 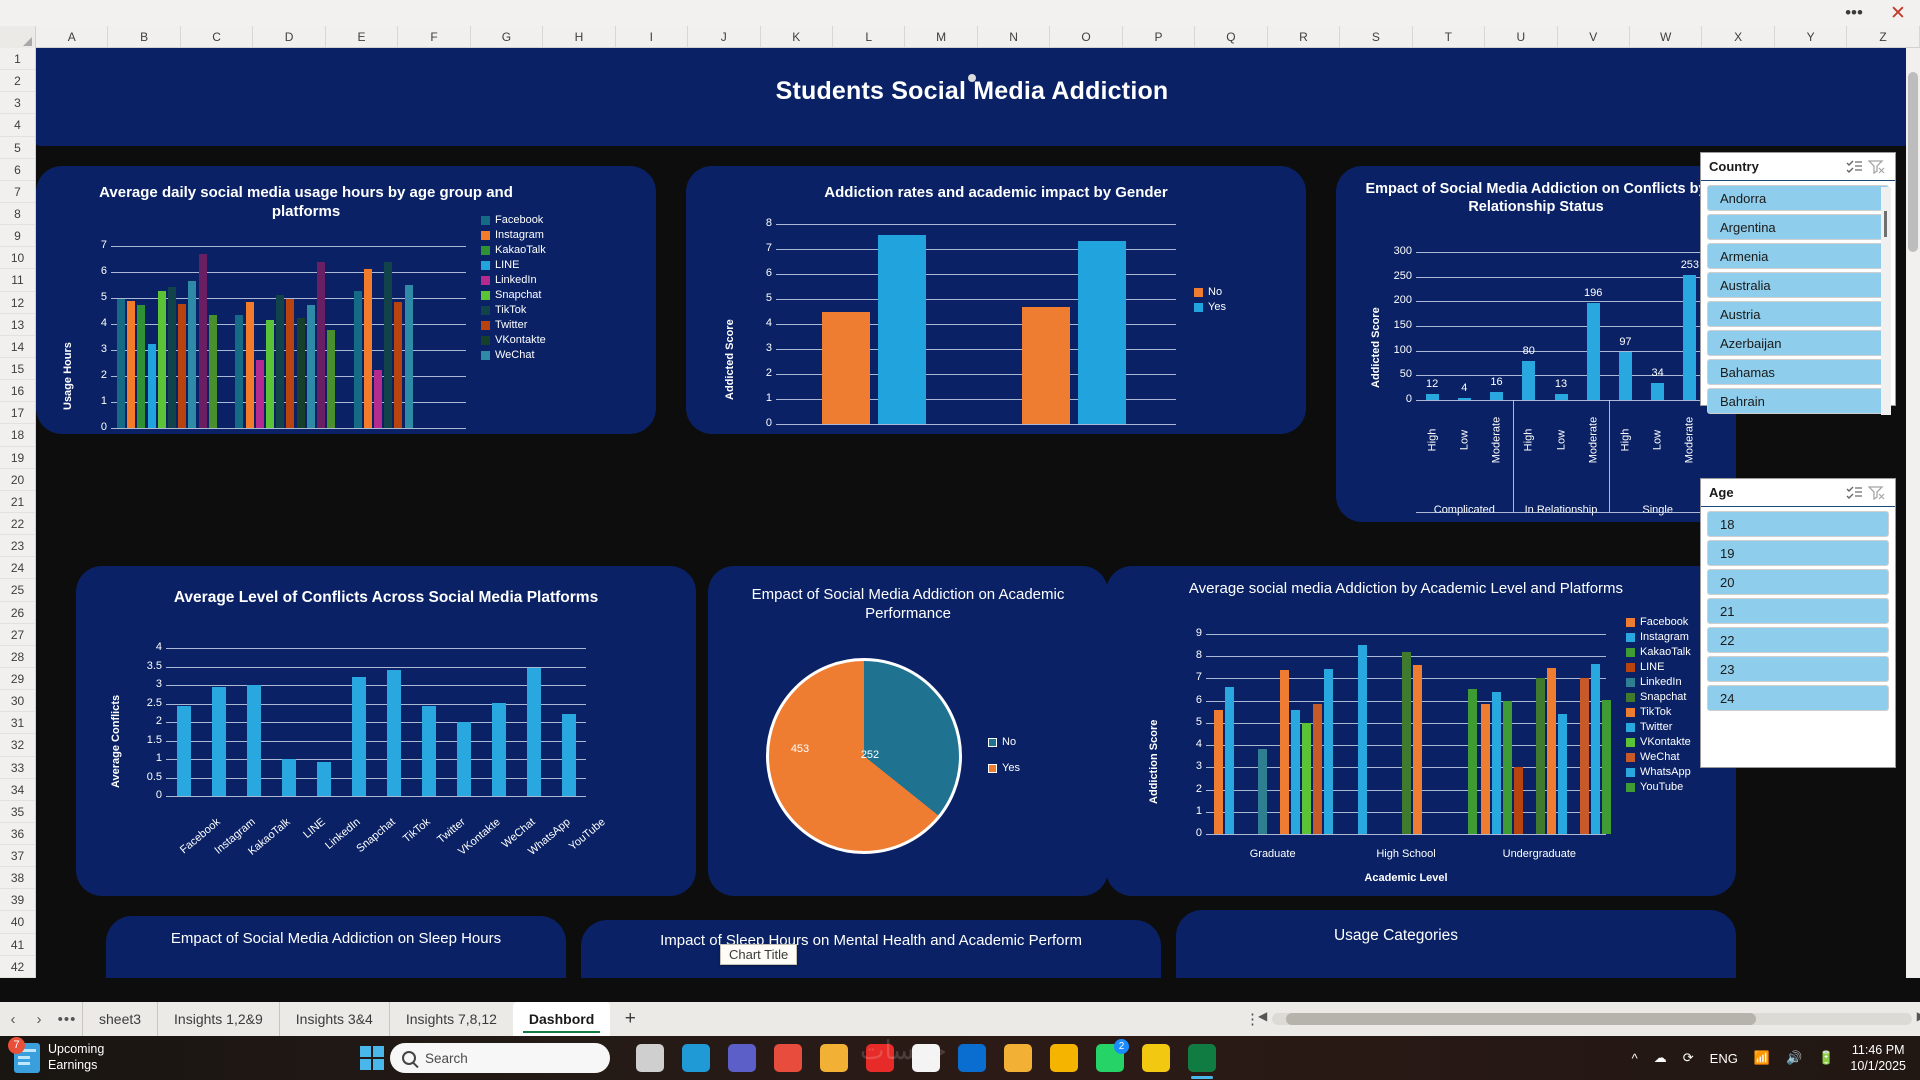 I want to click on row-header-10: 10, so click(x=17, y=258).